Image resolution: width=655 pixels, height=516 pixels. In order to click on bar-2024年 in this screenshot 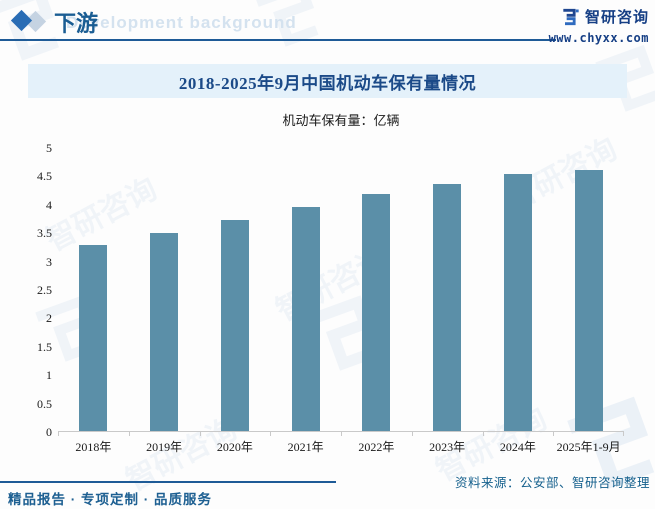, I will do `click(517, 302)`.